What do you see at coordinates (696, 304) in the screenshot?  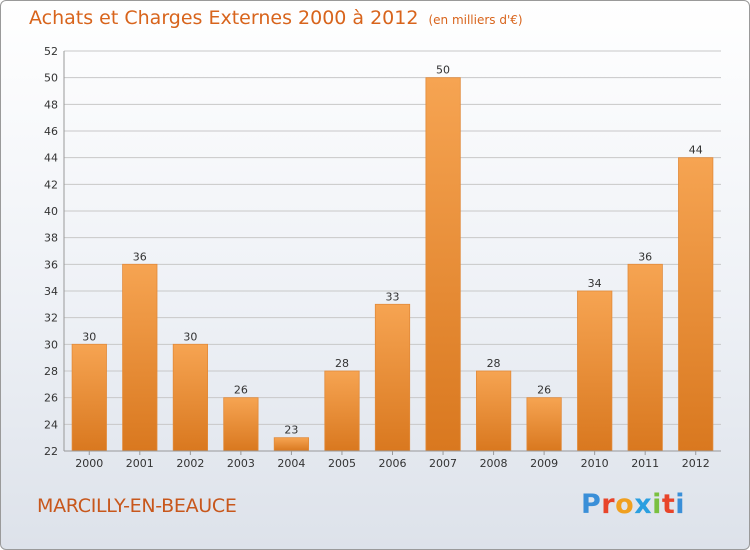 I see `bar-2012` at bounding box center [696, 304].